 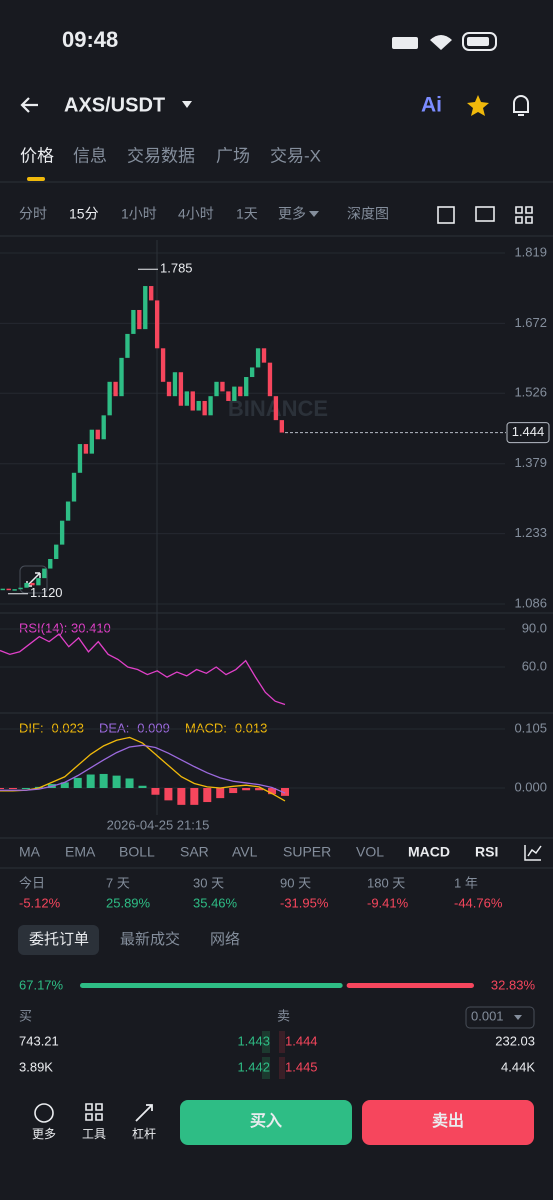 I want to click on ask-qty: 232.03, so click(x=515, y=1040).